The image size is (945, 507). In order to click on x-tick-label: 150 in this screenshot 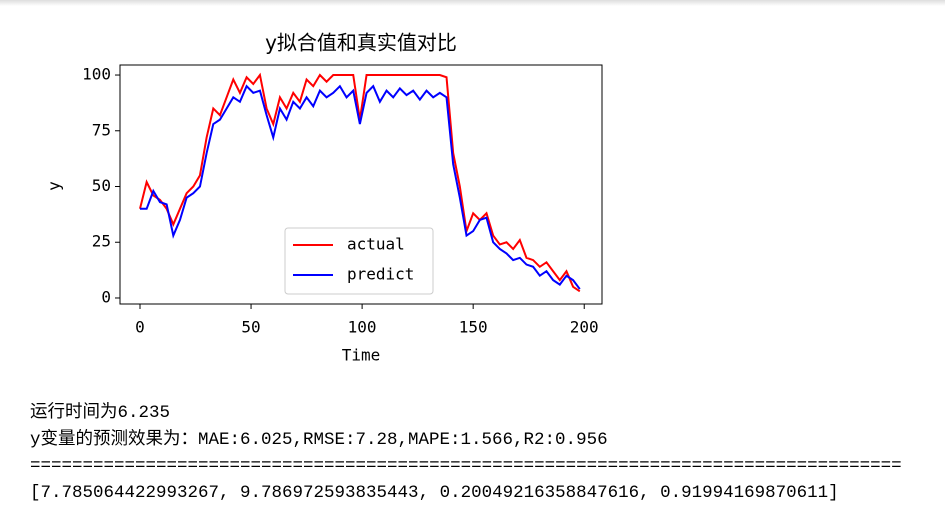, I will do `click(473, 327)`.